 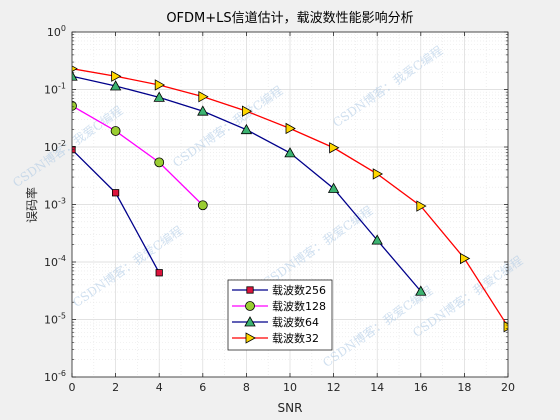 I want to click on y-tick-labels: 10⁻⁶ 10⁻⁵ 10⁻⁴ 10⁻³ 10⁻² 10⁻¹ 10⁰, so click(x=55, y=204).